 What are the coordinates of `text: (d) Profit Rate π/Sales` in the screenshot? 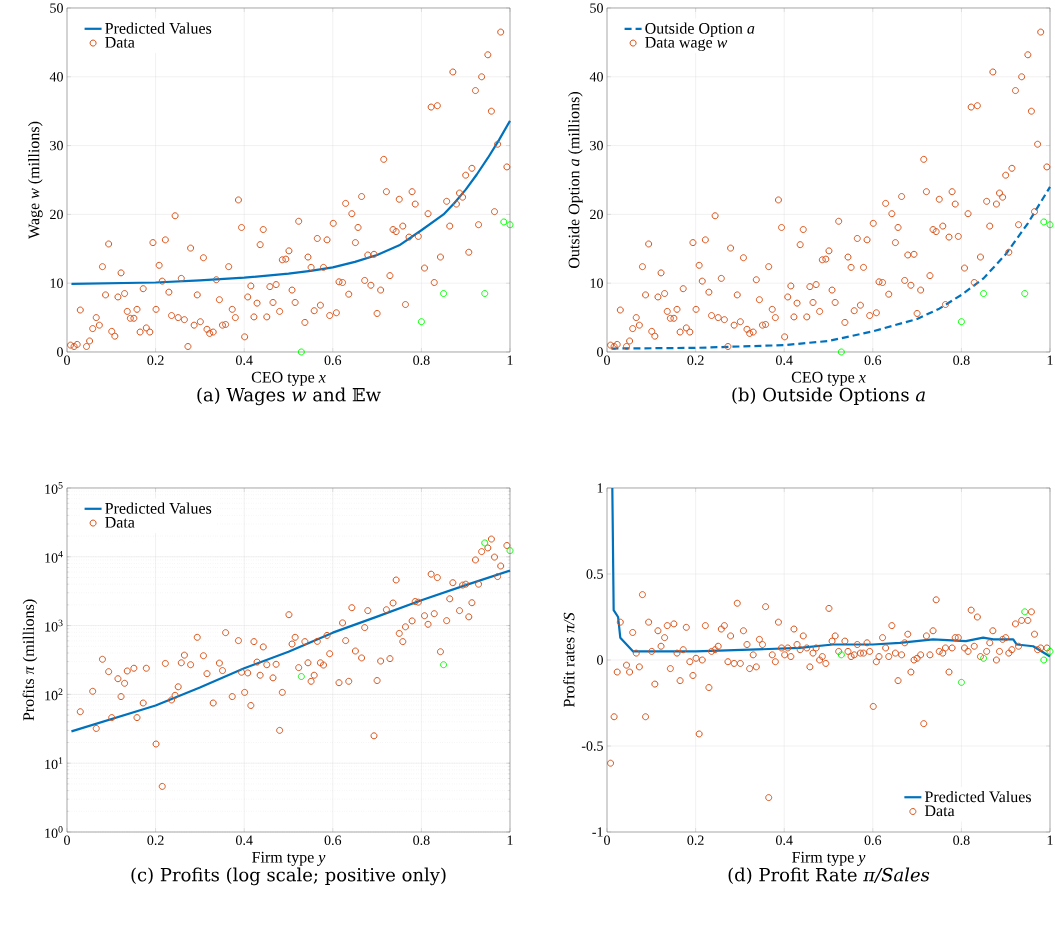 It's located at (829, 876).